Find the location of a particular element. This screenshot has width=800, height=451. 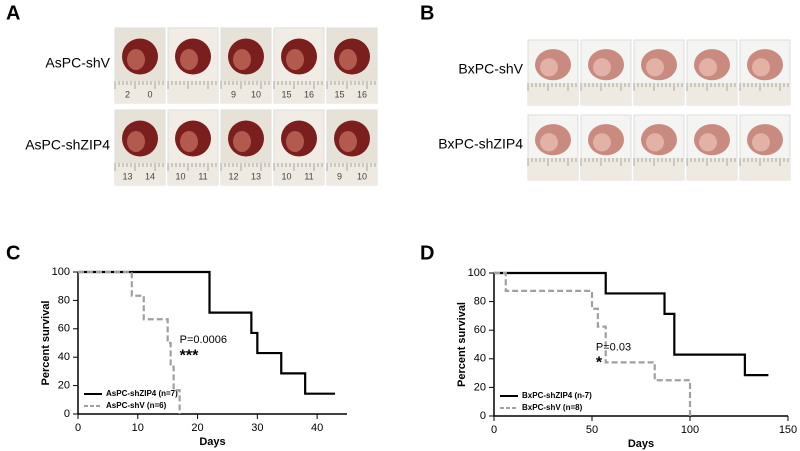

x-tick-label: 40 is located at coordinates (317, 428).